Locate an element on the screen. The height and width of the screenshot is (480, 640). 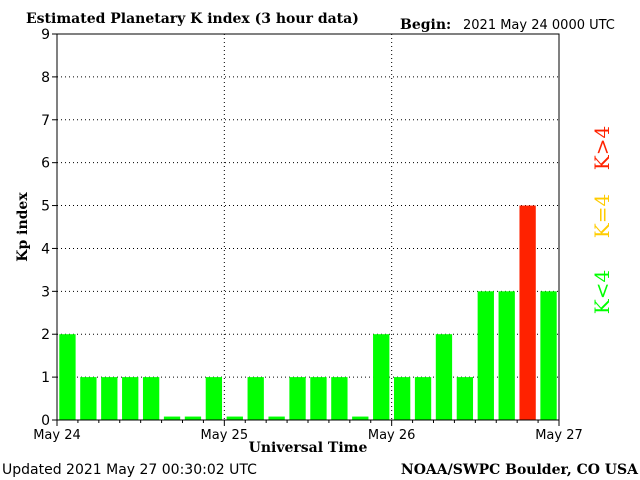
y-tick-label: 4 is located at coordinates (45, 249).